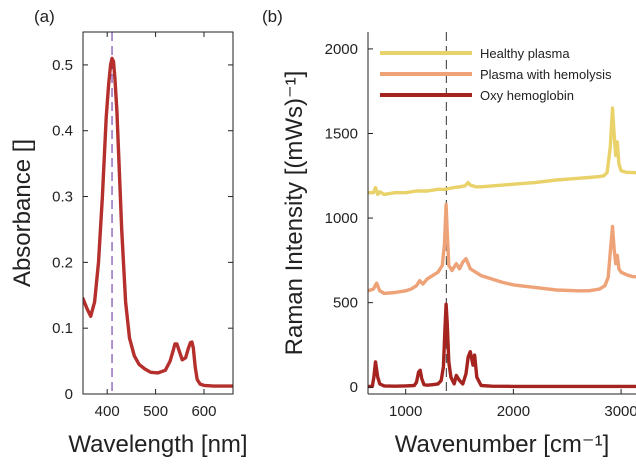 The width and height of the screenshot is (636, 464). What do you see at coordinates (341, 133) in the screenshot?
I see `y-tick-label: 1500` at bounding box center [341, 133].